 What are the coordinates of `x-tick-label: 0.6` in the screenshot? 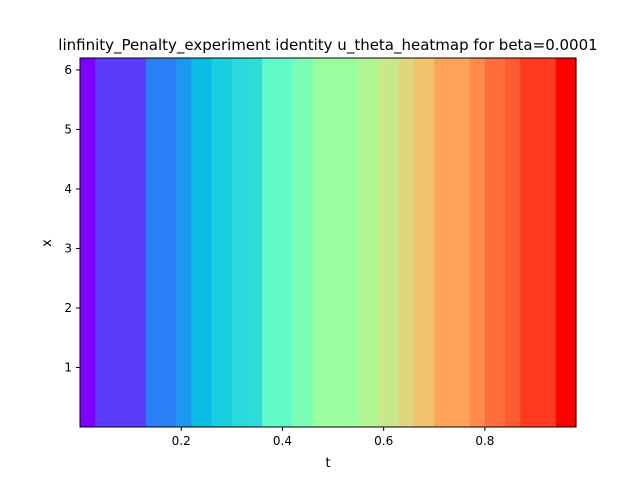 It's located at (383, 441).